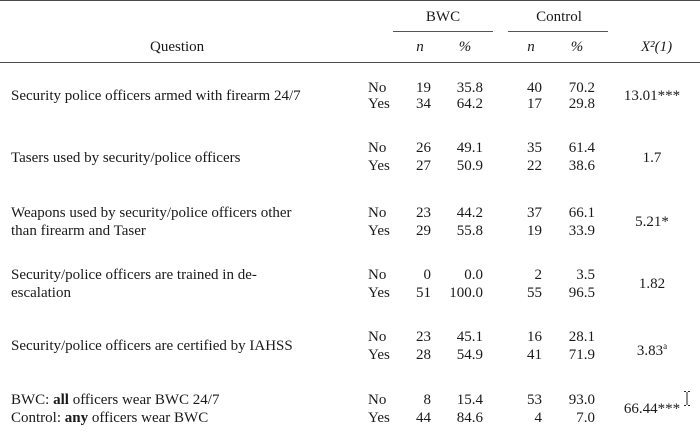  I want to click on header-control-n: n, so click(531, 47).